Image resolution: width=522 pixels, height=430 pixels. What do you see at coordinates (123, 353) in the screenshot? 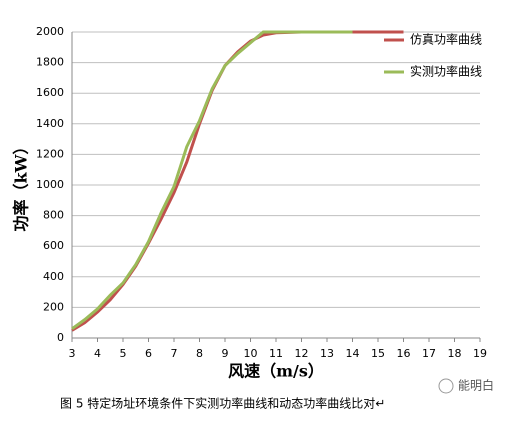
I see `x-tick-label: 5` at bounding box center [123, 353].